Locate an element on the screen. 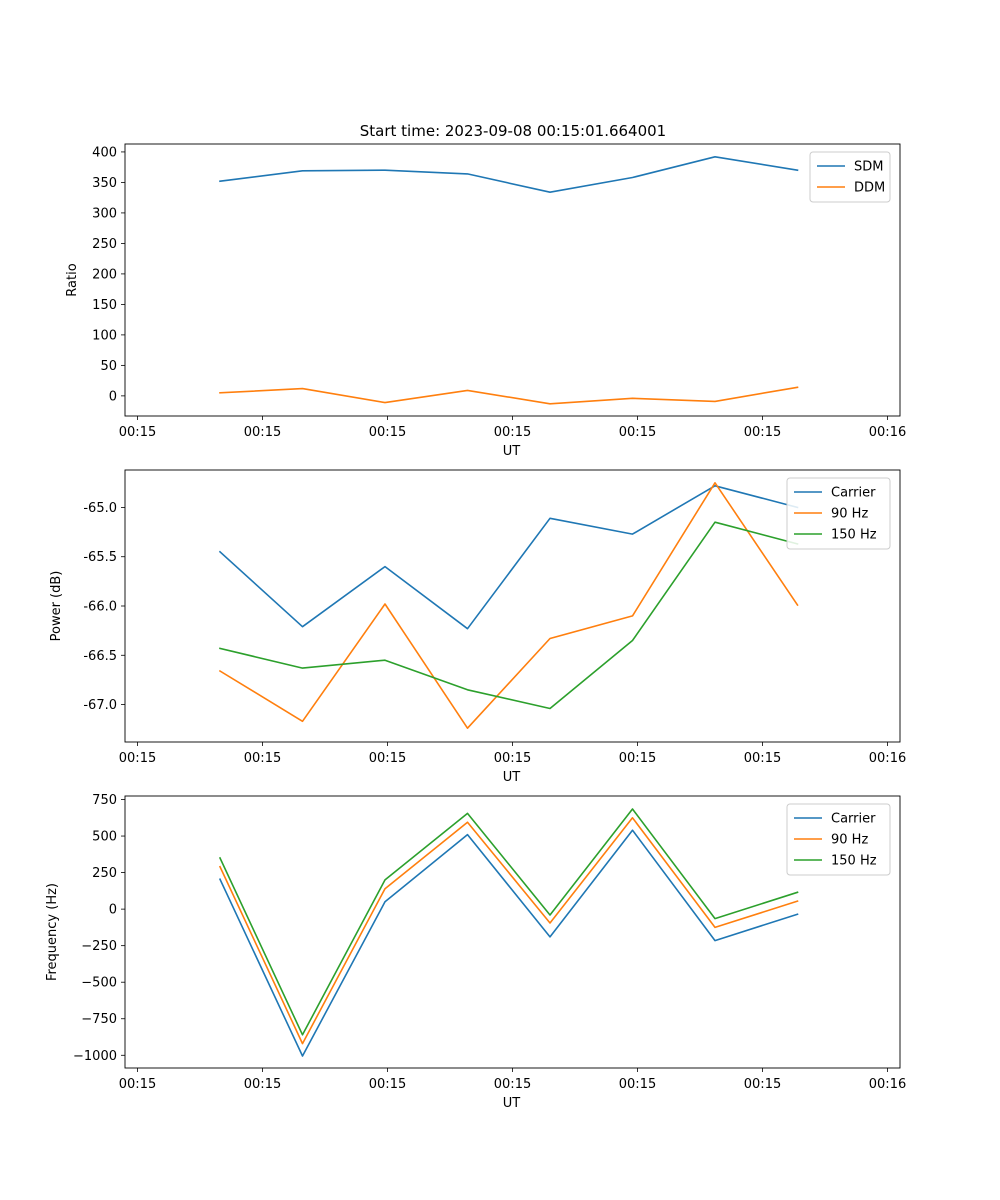 The width and height of the screenshot is (1000, 1200). legend: SDM DDM is located at coordinates (850, 177).